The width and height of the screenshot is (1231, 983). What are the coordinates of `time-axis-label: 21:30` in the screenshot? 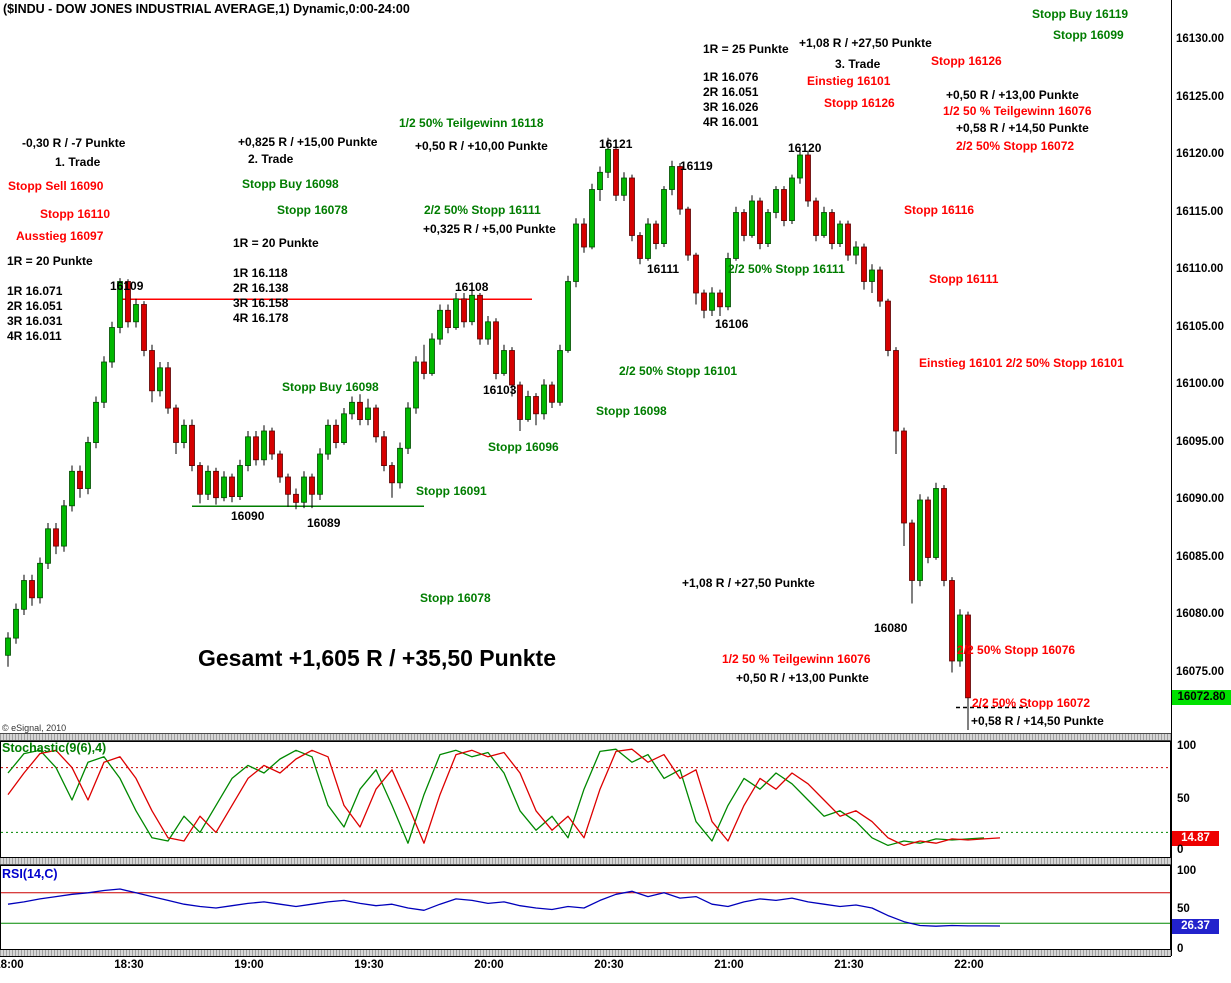 It's located at (849, 965).